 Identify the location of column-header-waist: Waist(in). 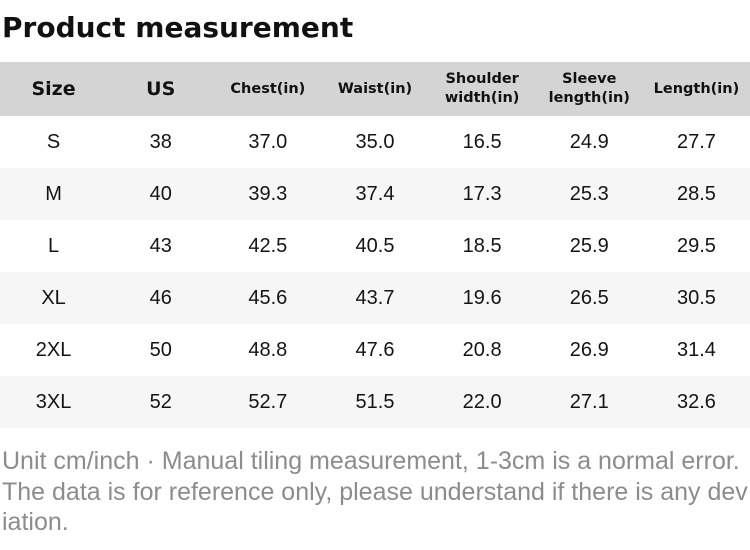
(375, 88).